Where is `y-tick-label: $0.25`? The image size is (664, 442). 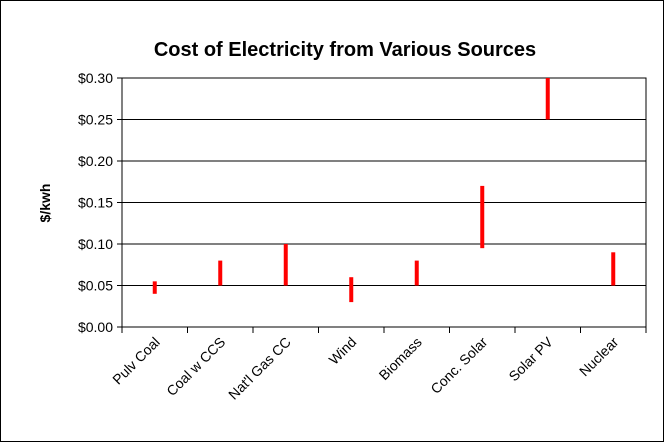
y-tick-label: $0.25 is located at coordinates (95, 120).